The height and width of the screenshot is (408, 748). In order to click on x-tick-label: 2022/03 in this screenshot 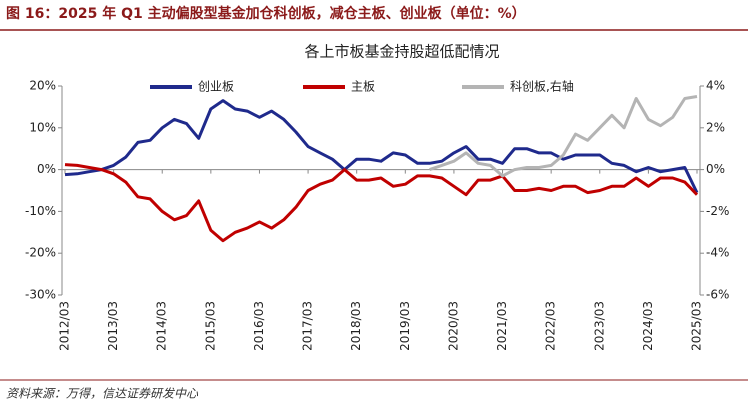, I will do `click(551, 326)`.